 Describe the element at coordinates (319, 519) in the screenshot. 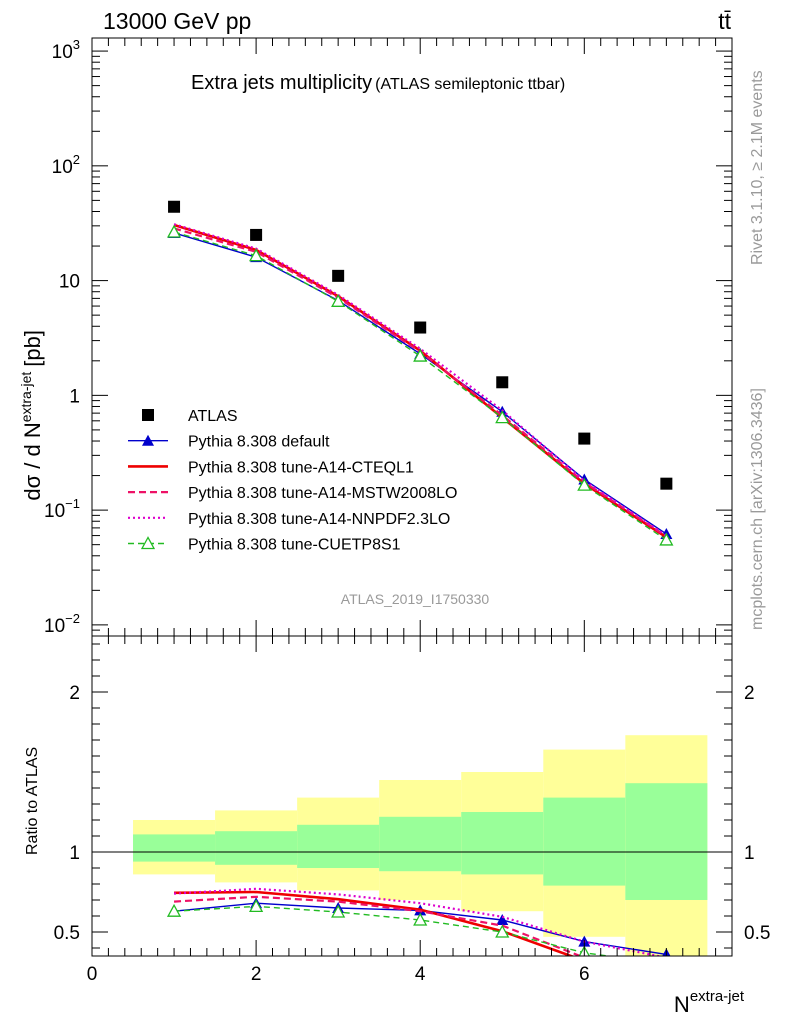

I see `legend-entry-label: Pythia 8.308 tune-A14-NNPDF2.3LO` at that location.